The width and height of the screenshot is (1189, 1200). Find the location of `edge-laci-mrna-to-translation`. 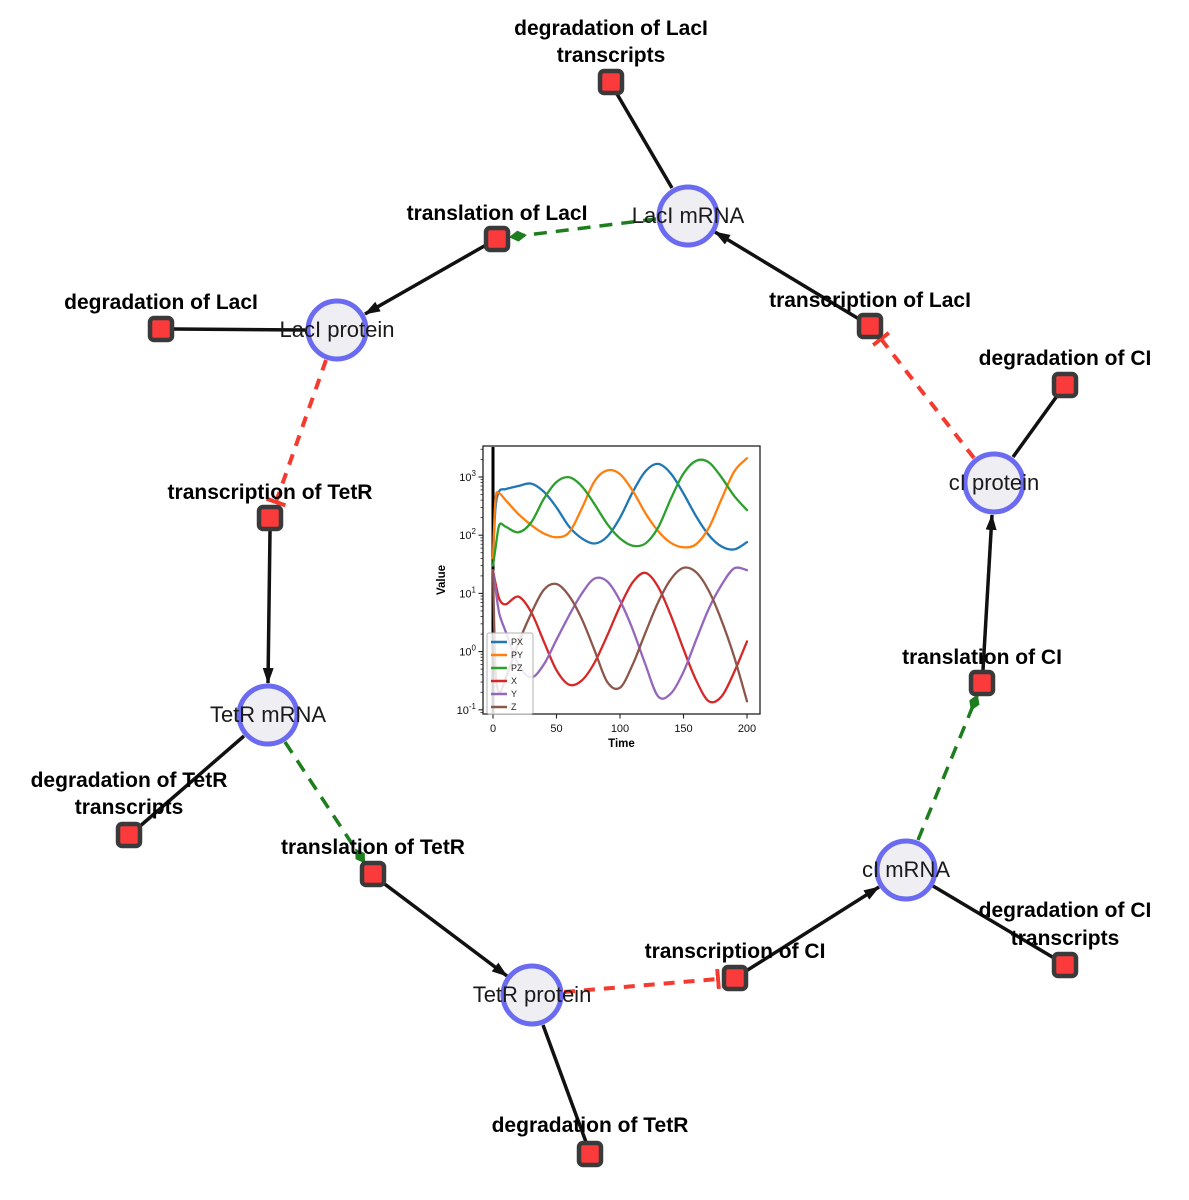

edge-laci-mrna-to-translation is located at coordinates (583, 229).